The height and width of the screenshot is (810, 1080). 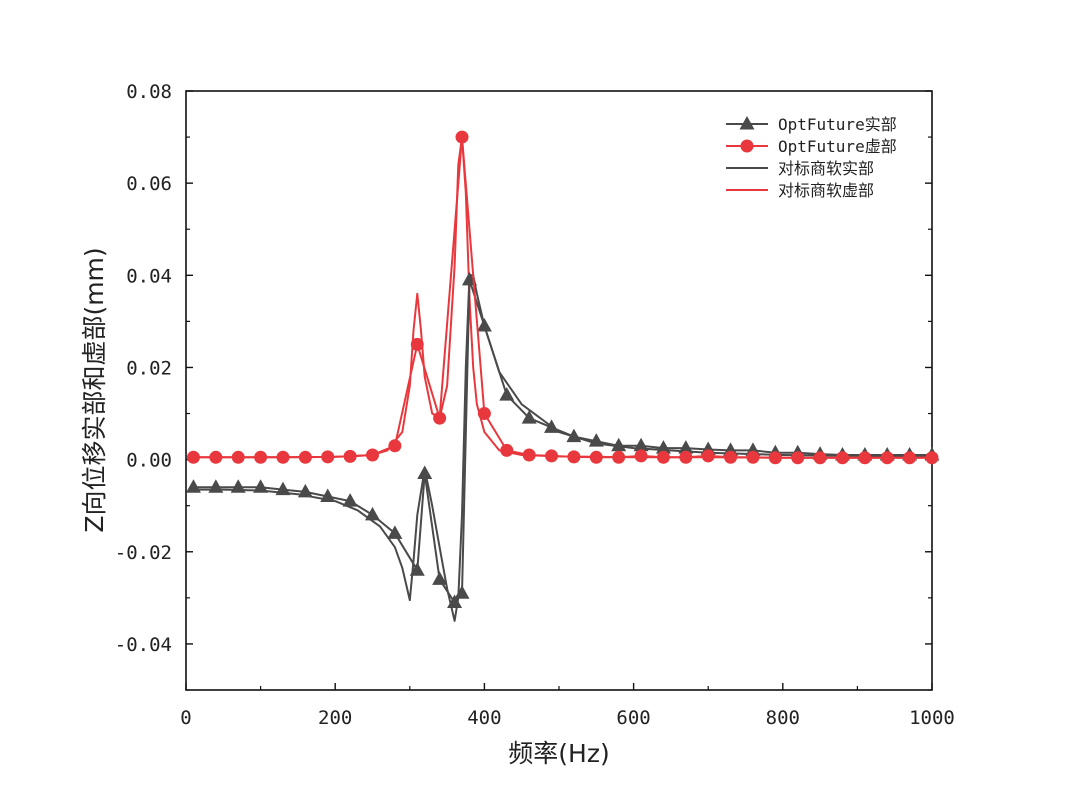 What do you see at coordinates (783, 718) in the screenshot?
I see `x-tick-label: 800` at bounding box center [783, 718].